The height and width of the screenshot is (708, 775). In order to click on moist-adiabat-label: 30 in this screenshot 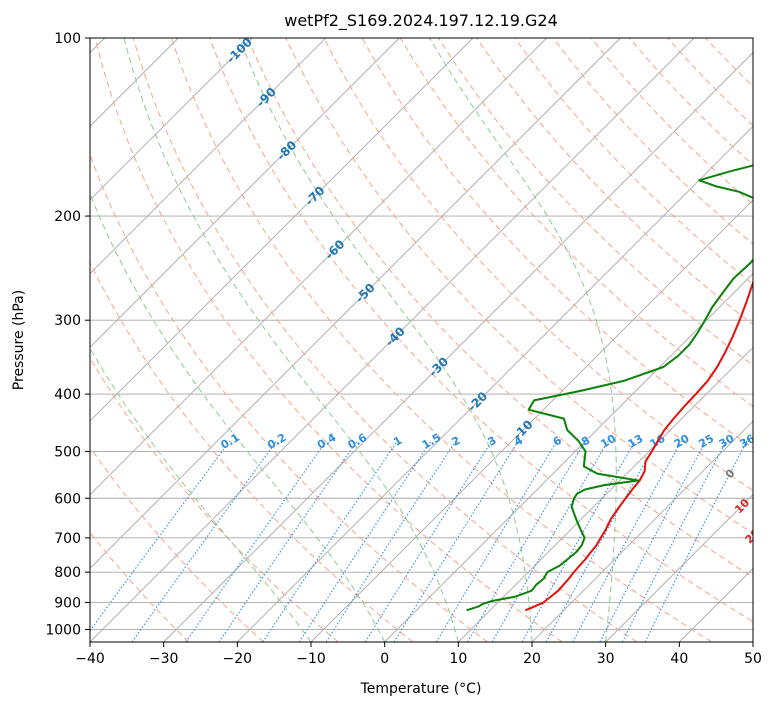, I will do `click(765, 564)`.